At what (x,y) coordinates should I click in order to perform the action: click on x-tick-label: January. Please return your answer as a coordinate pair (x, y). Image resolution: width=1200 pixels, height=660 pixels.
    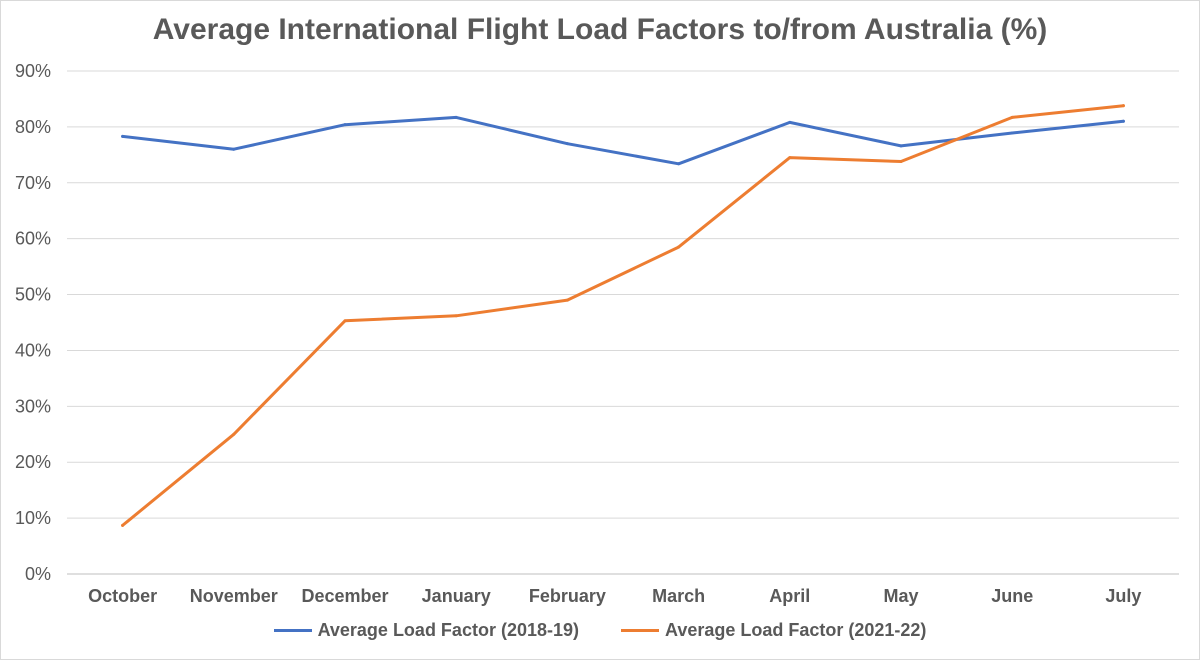
    Looking at the image, I should click on (456, 596).